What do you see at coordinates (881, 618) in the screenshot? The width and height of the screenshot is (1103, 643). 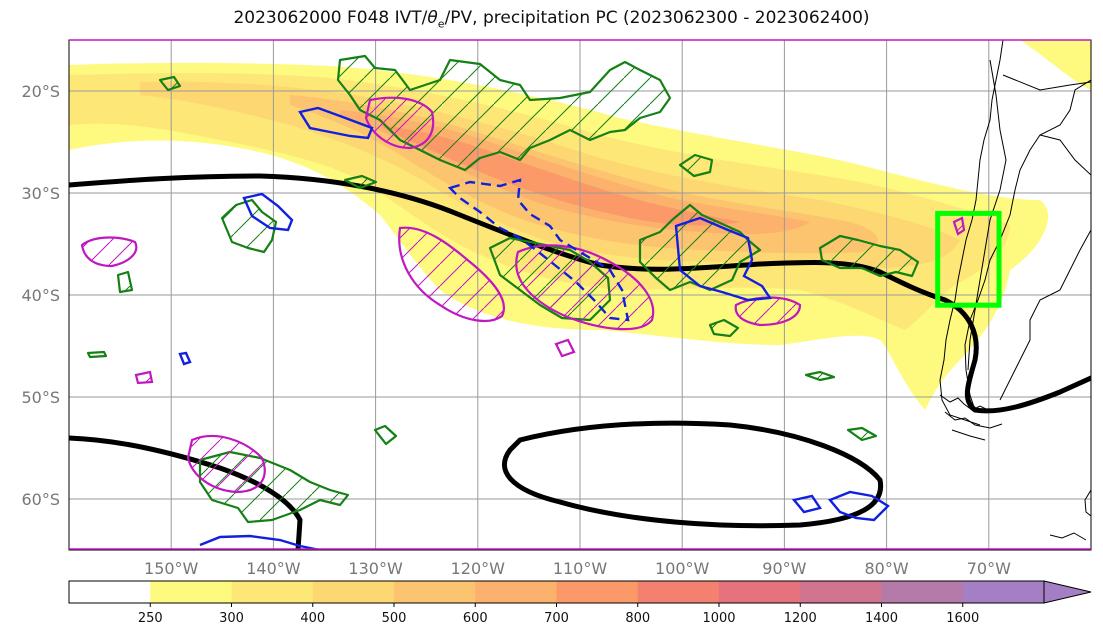 I see `colorbar-label: 1400` at bounding box center [881, 618].